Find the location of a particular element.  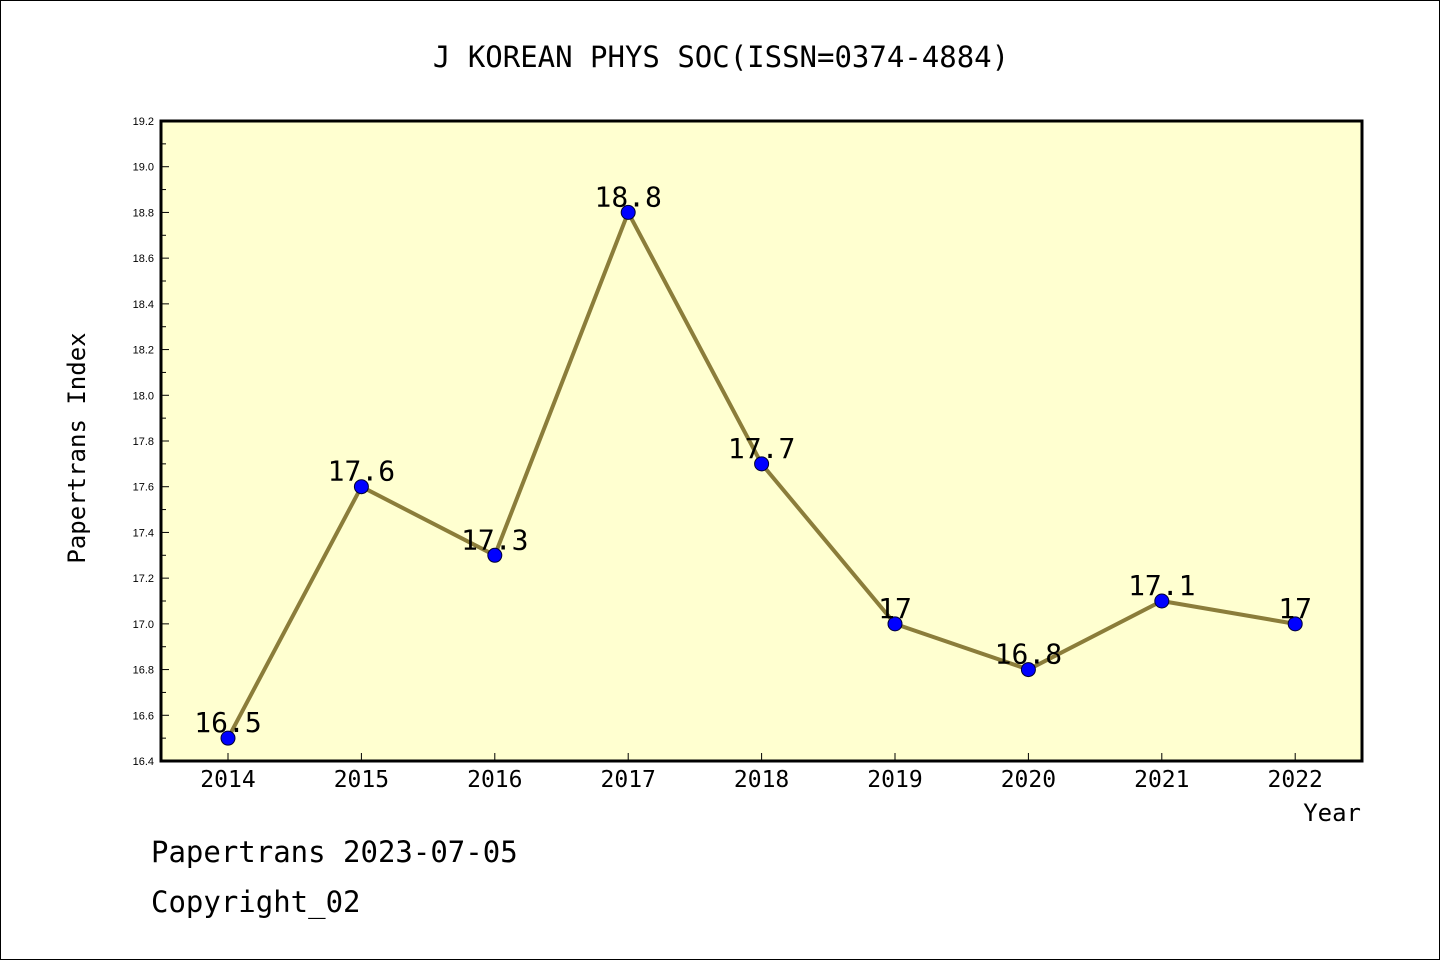

x-tick-label: 2015 is located at coordinates (361, 780).